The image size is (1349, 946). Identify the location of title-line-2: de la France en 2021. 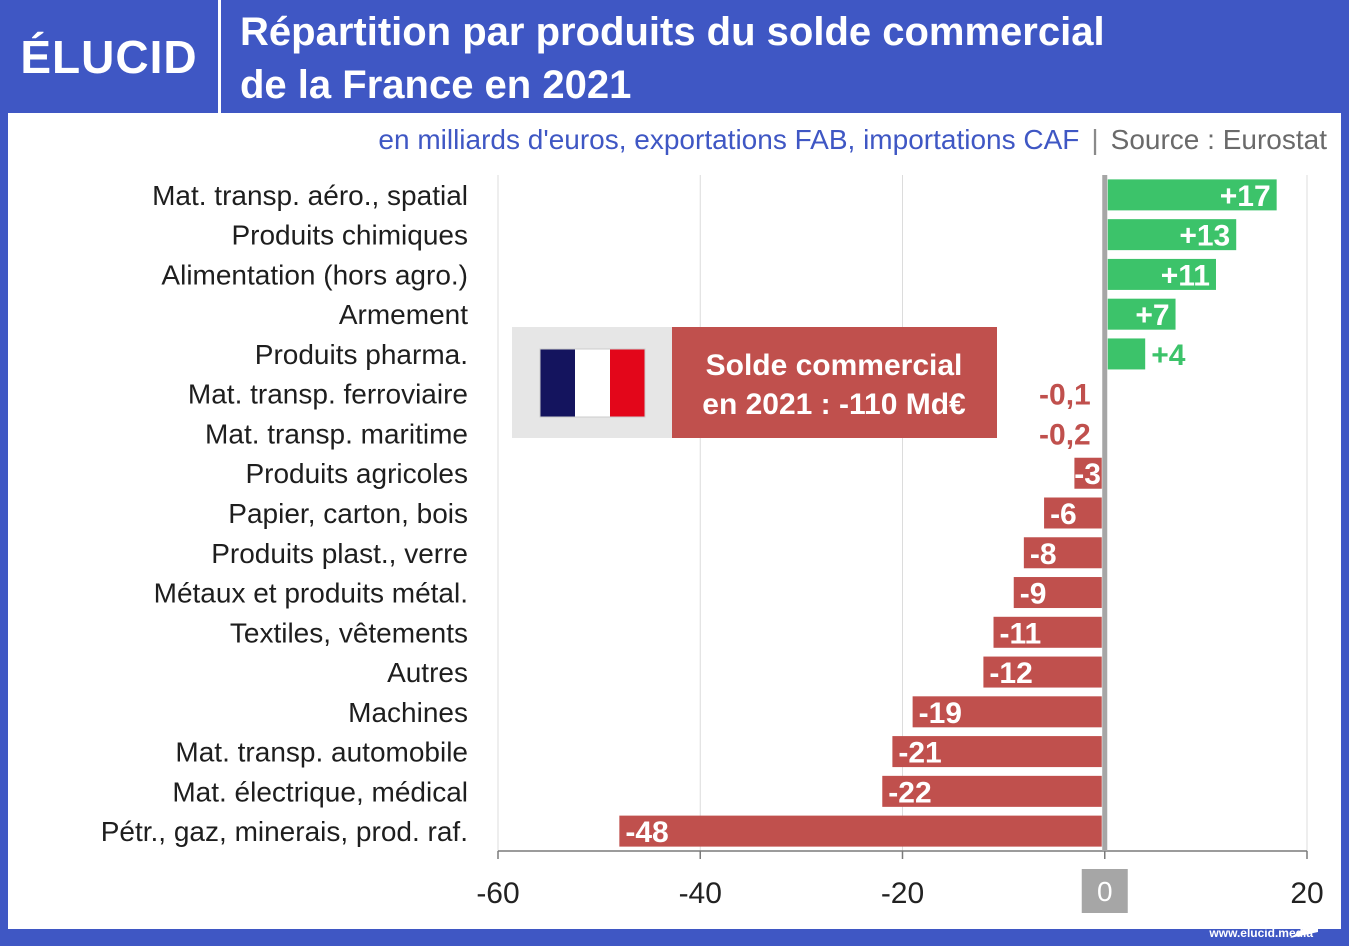
(436, 85).